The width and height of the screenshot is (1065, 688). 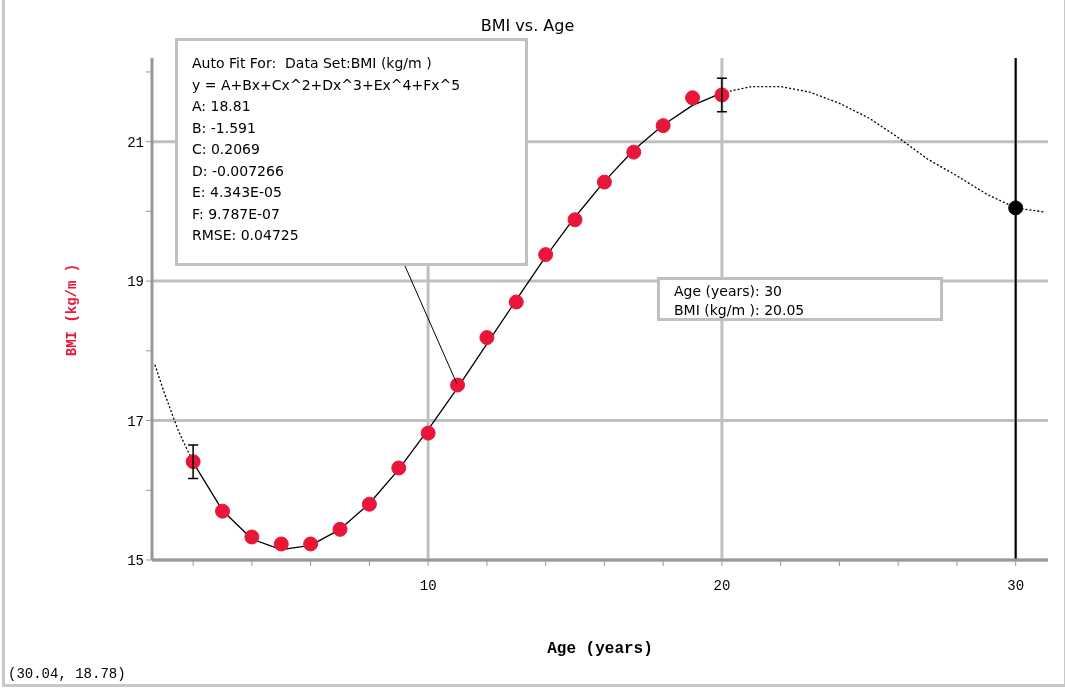 I want to click on y-tick-label: 19, so click(x=135, y=282).